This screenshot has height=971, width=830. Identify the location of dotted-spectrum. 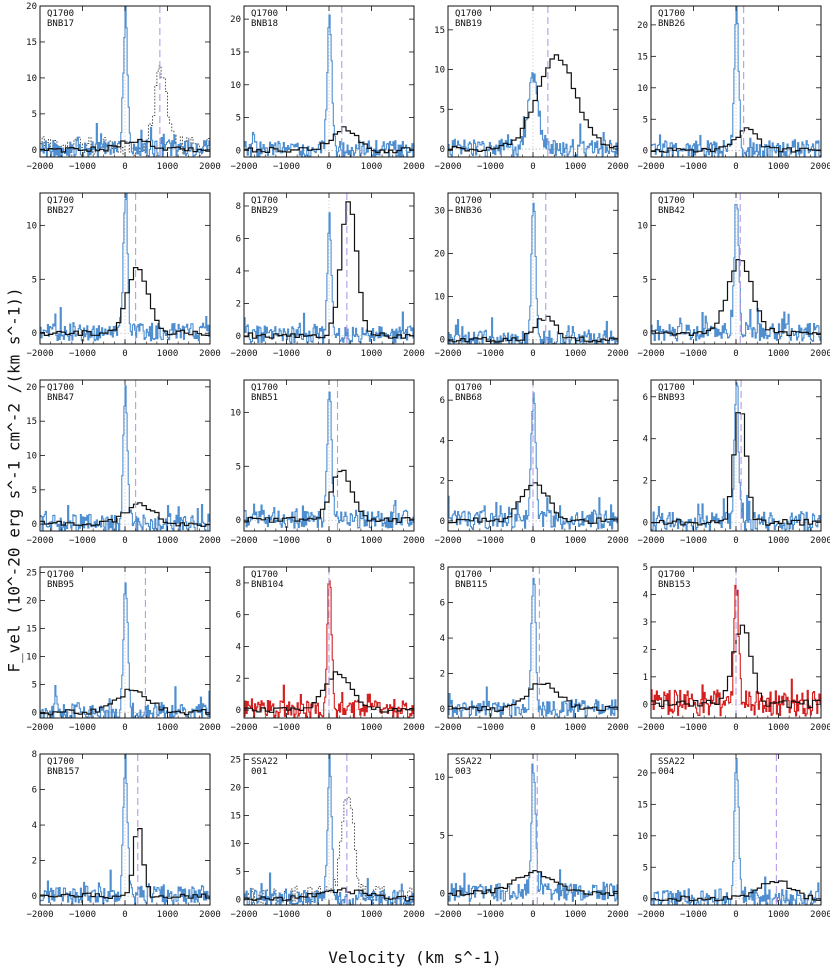
(329, 850).